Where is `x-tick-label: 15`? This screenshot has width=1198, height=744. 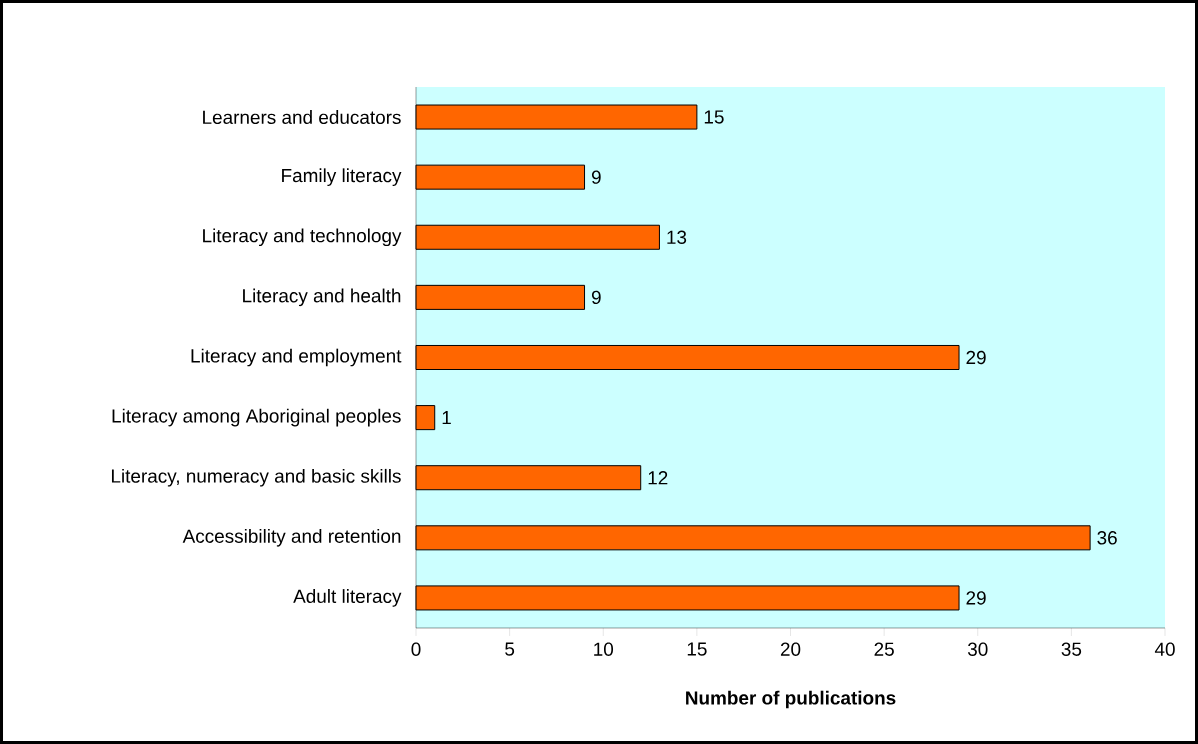 x-tick-label: 15 is located at coordinates (697, 649).